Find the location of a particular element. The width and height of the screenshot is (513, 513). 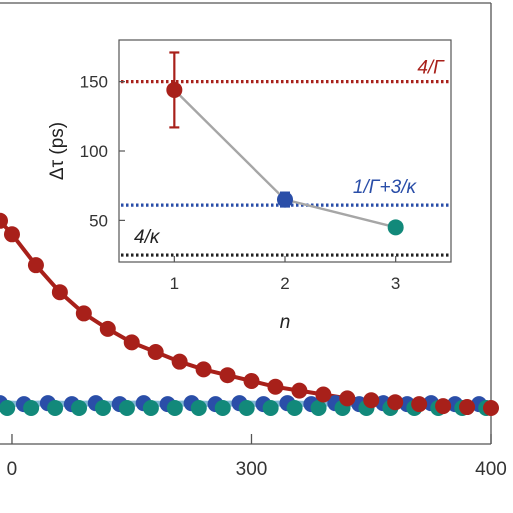

inset-x-tick-label: 3 is located at coordinates (395, 283).